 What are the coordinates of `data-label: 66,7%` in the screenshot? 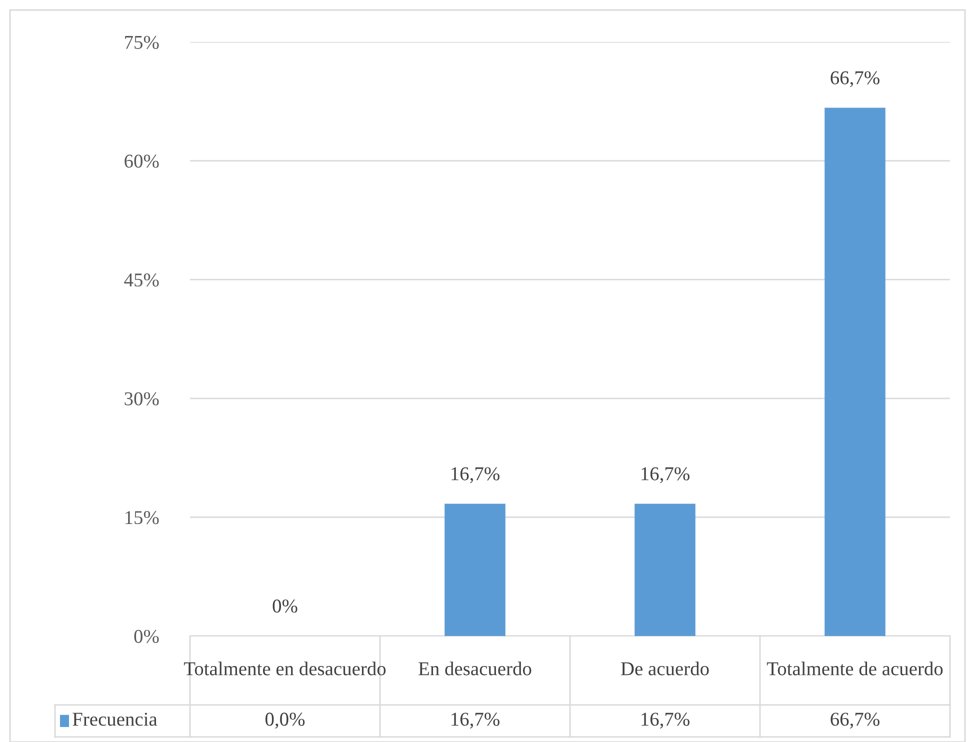 It's located at (855, 79).